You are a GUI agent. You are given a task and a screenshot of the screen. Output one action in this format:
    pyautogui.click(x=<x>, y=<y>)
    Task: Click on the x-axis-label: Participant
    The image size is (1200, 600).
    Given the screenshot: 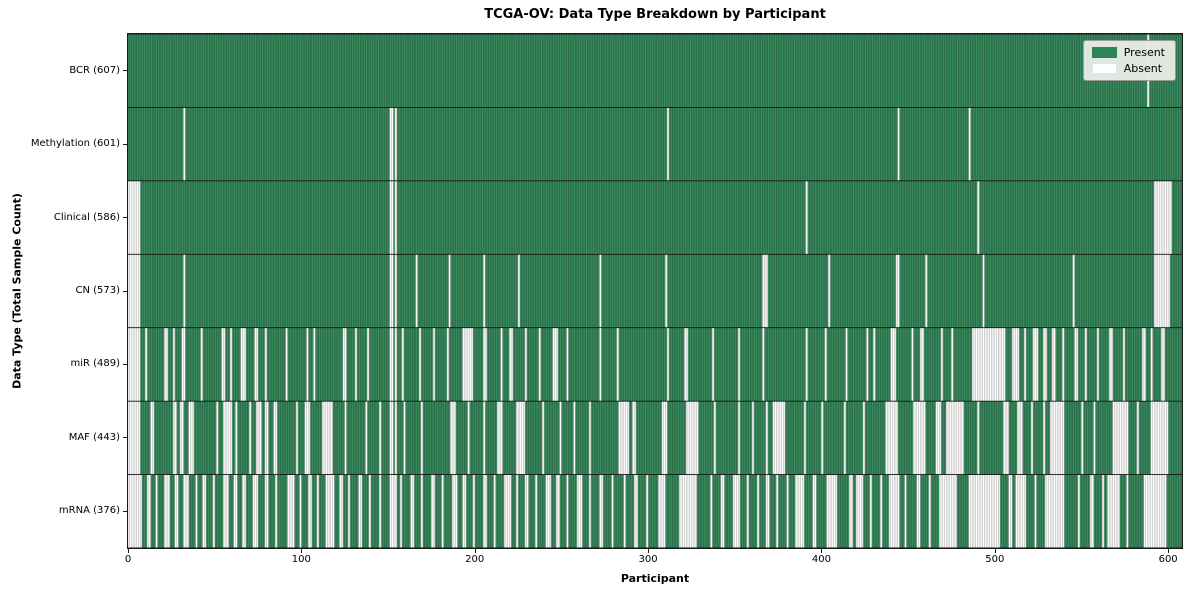 What is the action you would take?
    pyautogui.click(x=655, y=578)
    